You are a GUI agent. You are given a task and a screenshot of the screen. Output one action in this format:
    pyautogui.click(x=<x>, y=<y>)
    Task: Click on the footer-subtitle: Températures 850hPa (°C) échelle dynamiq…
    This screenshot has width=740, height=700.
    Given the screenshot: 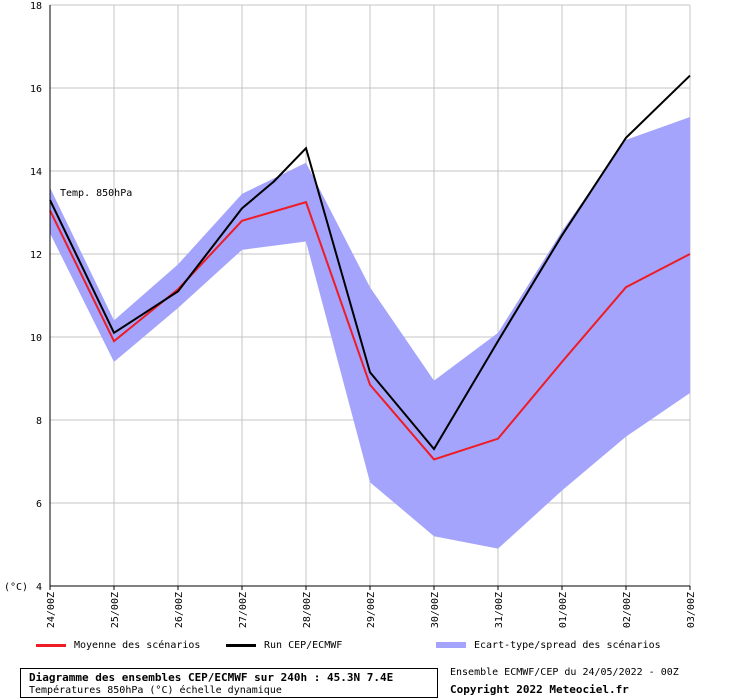 What is the action you would take?
    pyautogui.click(x=155, y=690)
    